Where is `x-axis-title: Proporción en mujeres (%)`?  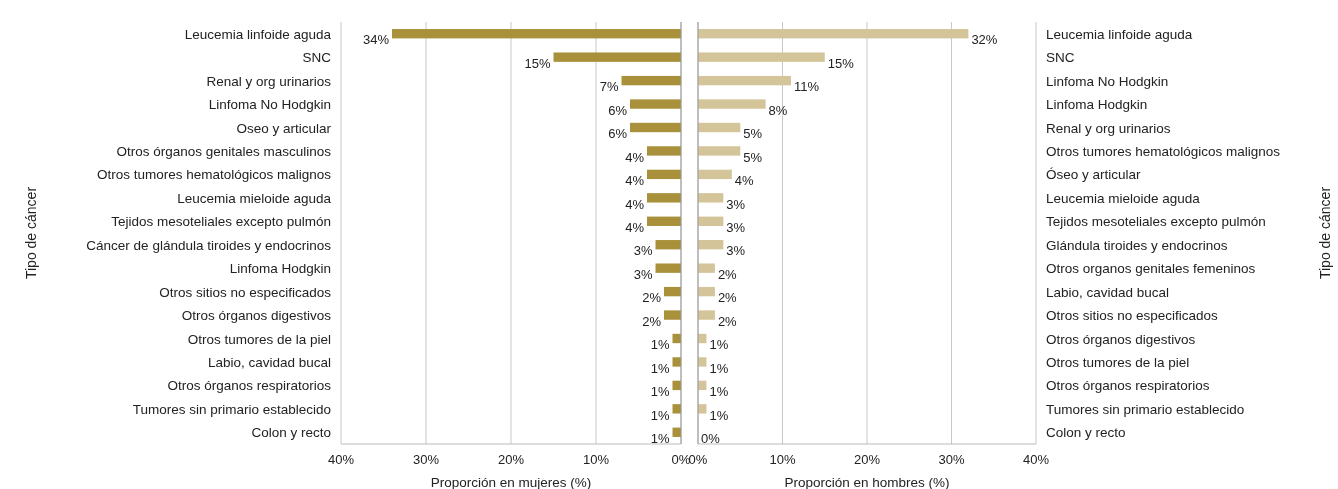
x-axis-title: Proporción en mujeres (%) is located at coordinates (511, 482).